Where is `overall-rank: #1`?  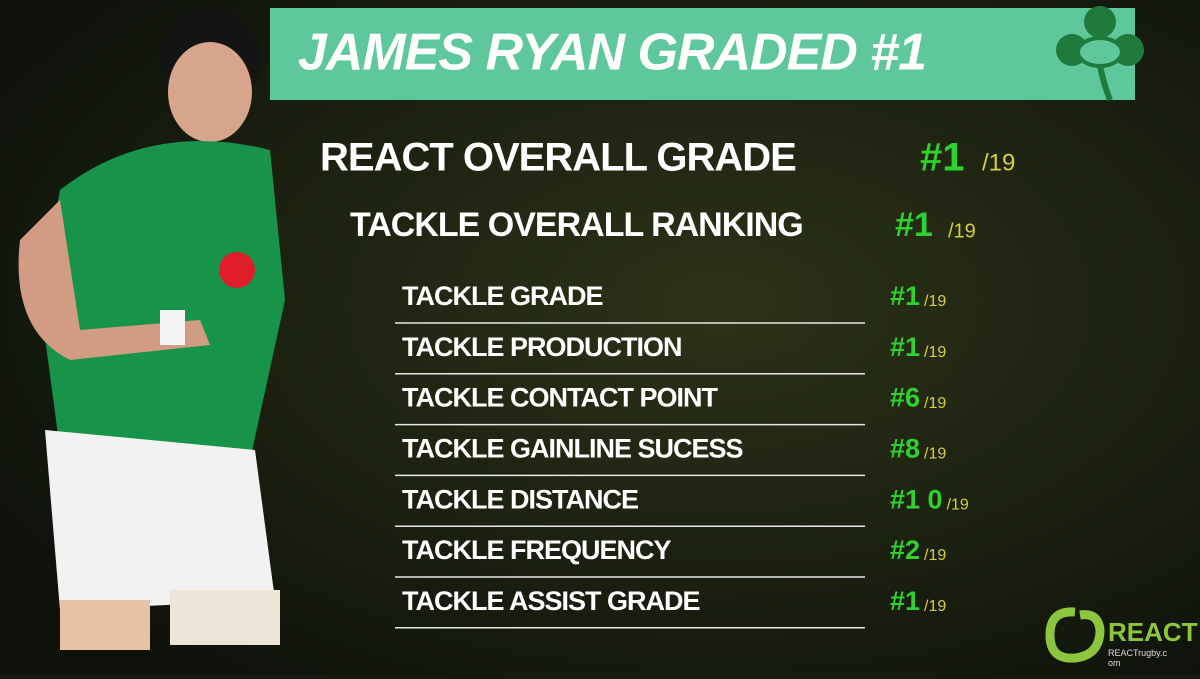
overall-rank: #1 is located at coordinates (942, 158).